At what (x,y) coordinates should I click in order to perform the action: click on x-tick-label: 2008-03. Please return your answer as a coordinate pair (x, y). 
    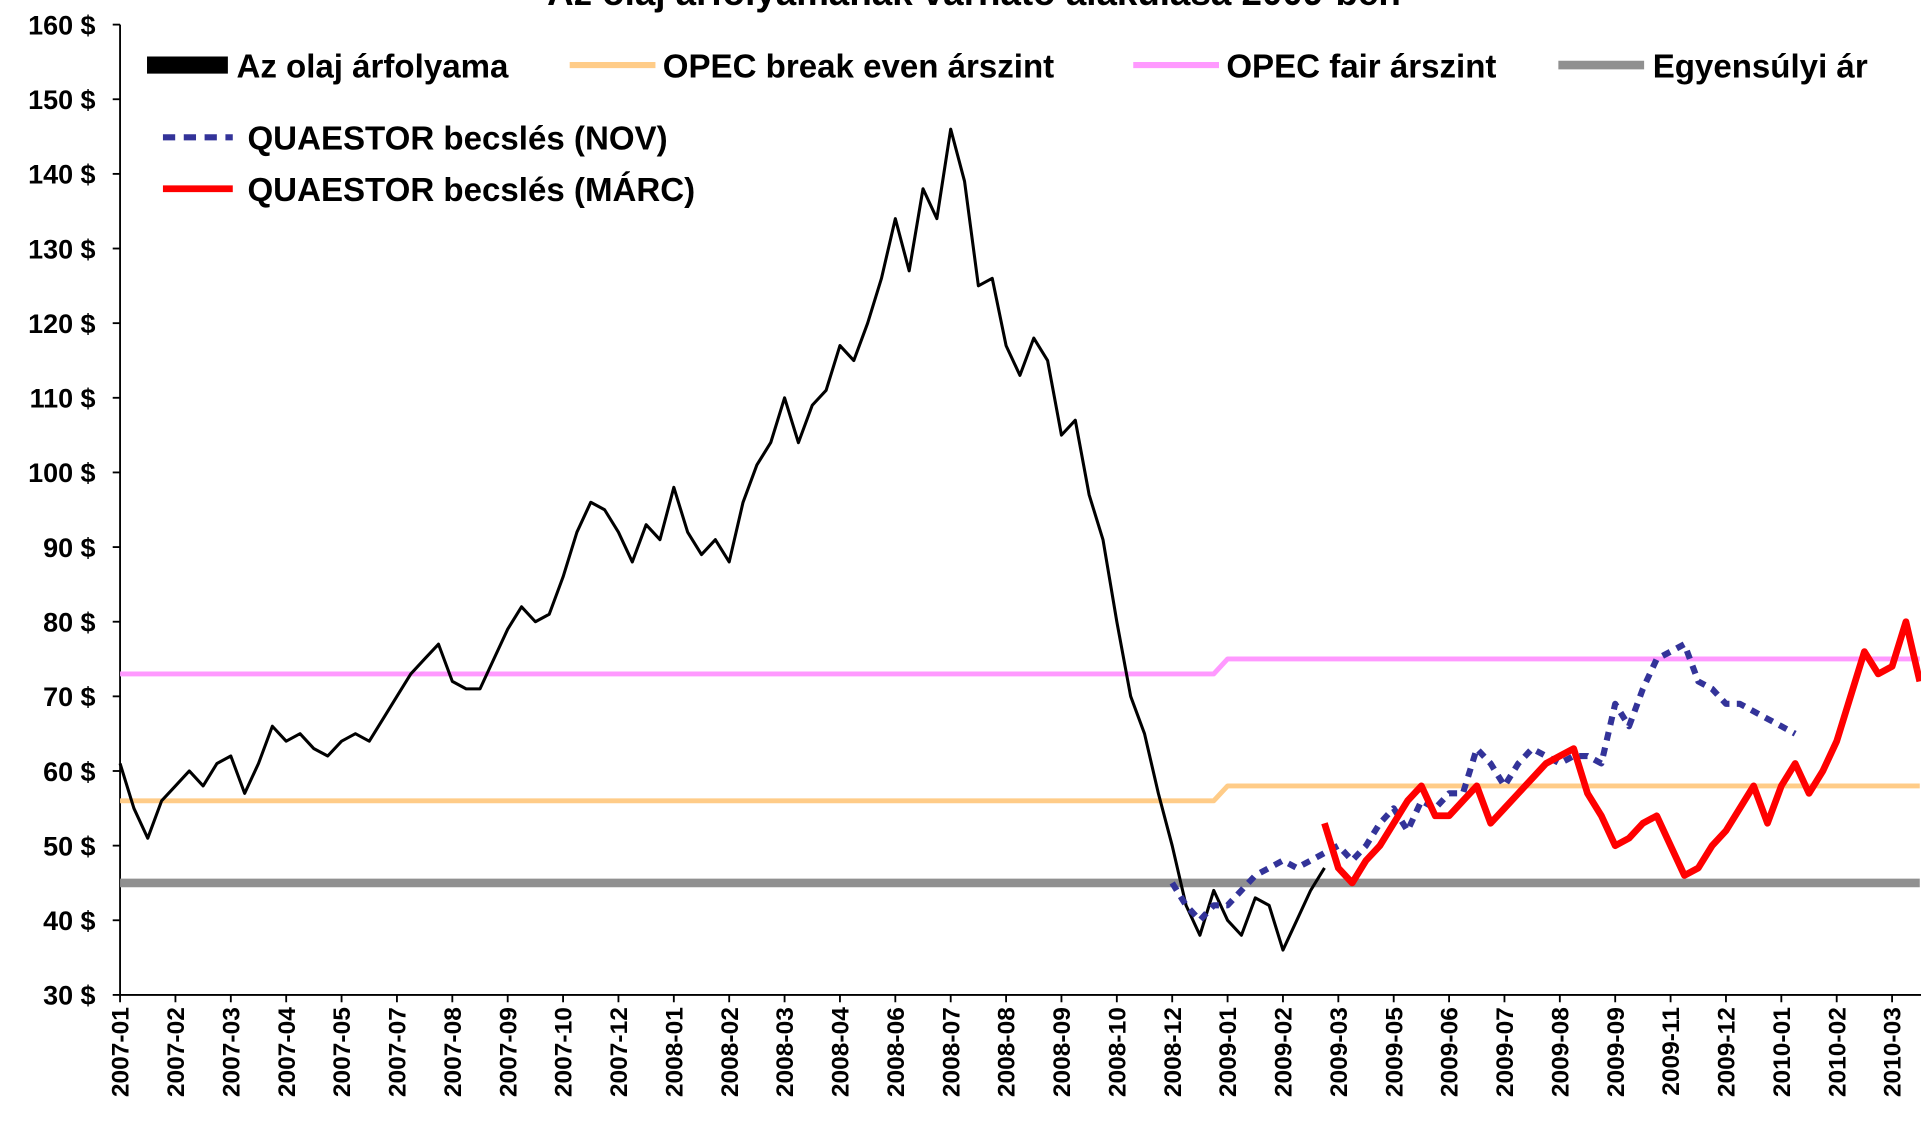
    Looking at the image, I should click on (785, 1052).